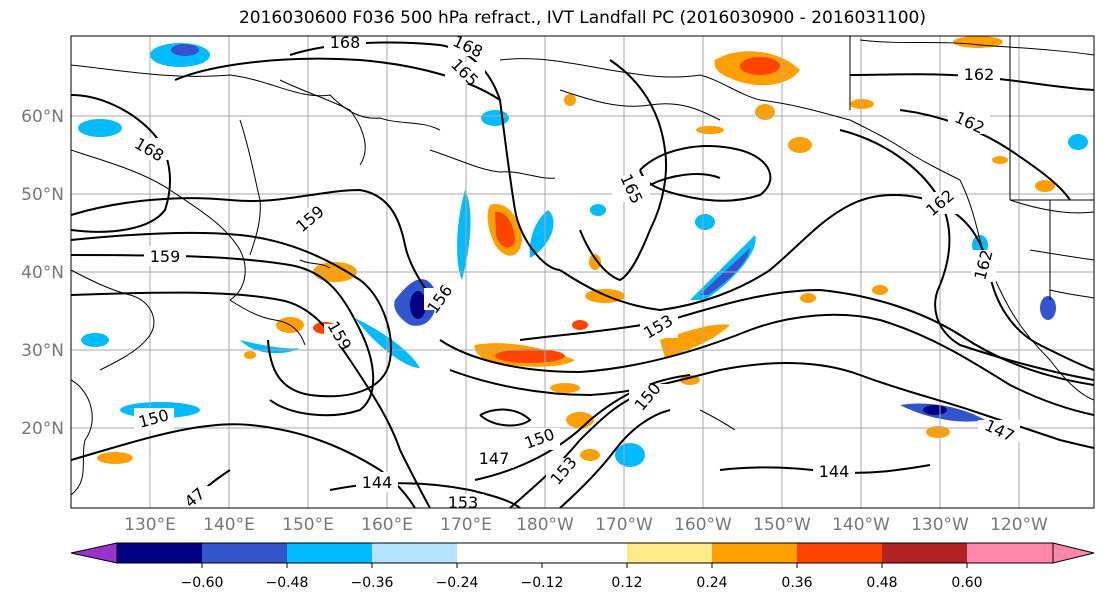 The image size is (1105, 601). What do you see at coordinates (626, 583) in the screenshot?
I see `colorbar-tick-label: 0.12` at bounding box center [626, 583].